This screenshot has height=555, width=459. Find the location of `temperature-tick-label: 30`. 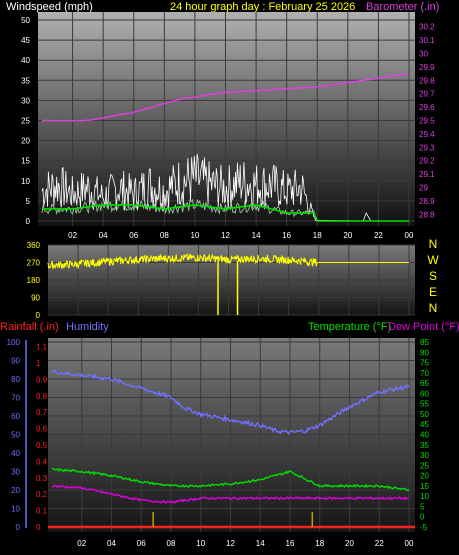

temperature-tick-label: 30 is located at coordinates (424, 455).